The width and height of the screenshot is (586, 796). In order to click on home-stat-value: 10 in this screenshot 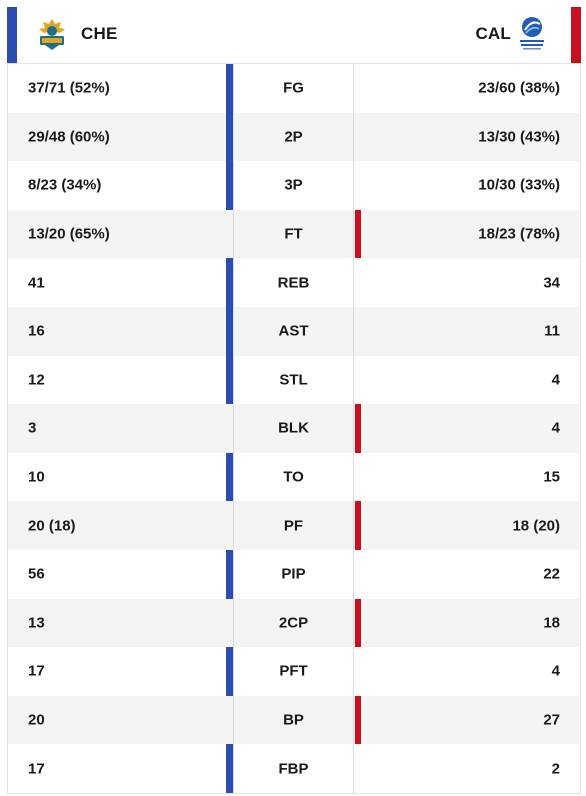, I will do `click(36, 477)`.